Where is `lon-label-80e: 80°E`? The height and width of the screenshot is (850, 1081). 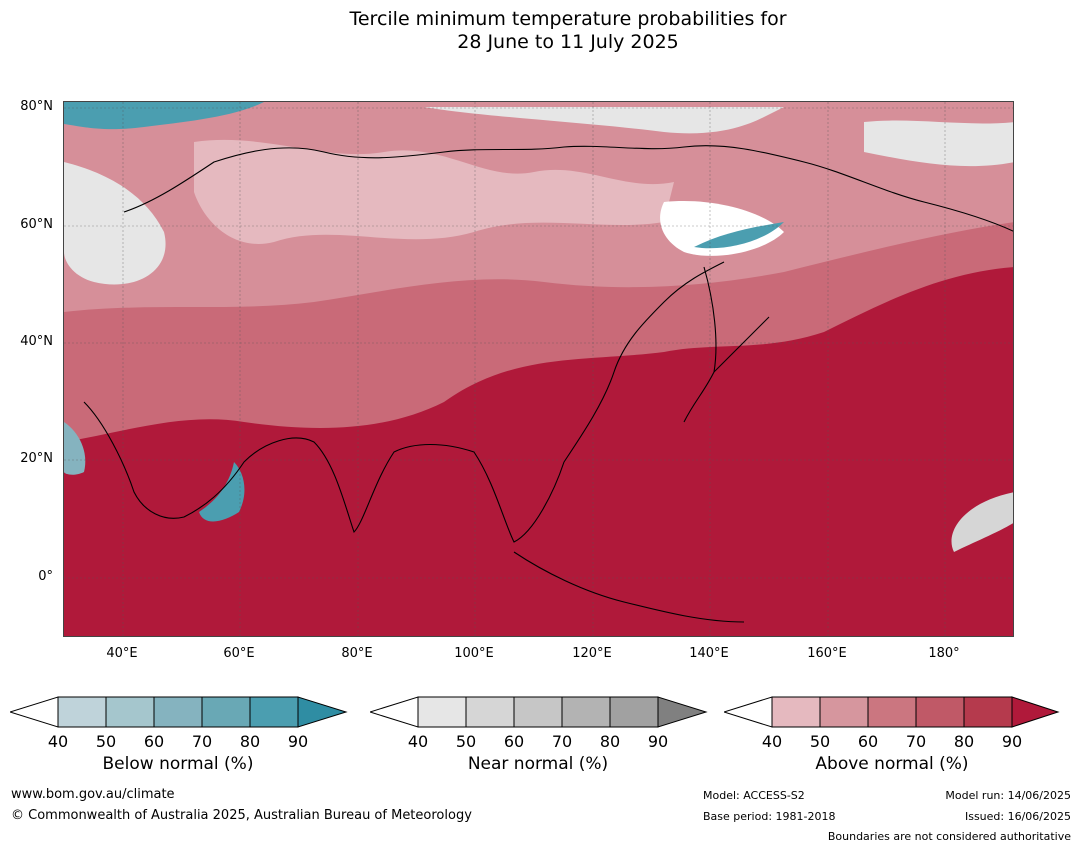 lon-label-80e: 80°E is located at coordinates (357, 653).